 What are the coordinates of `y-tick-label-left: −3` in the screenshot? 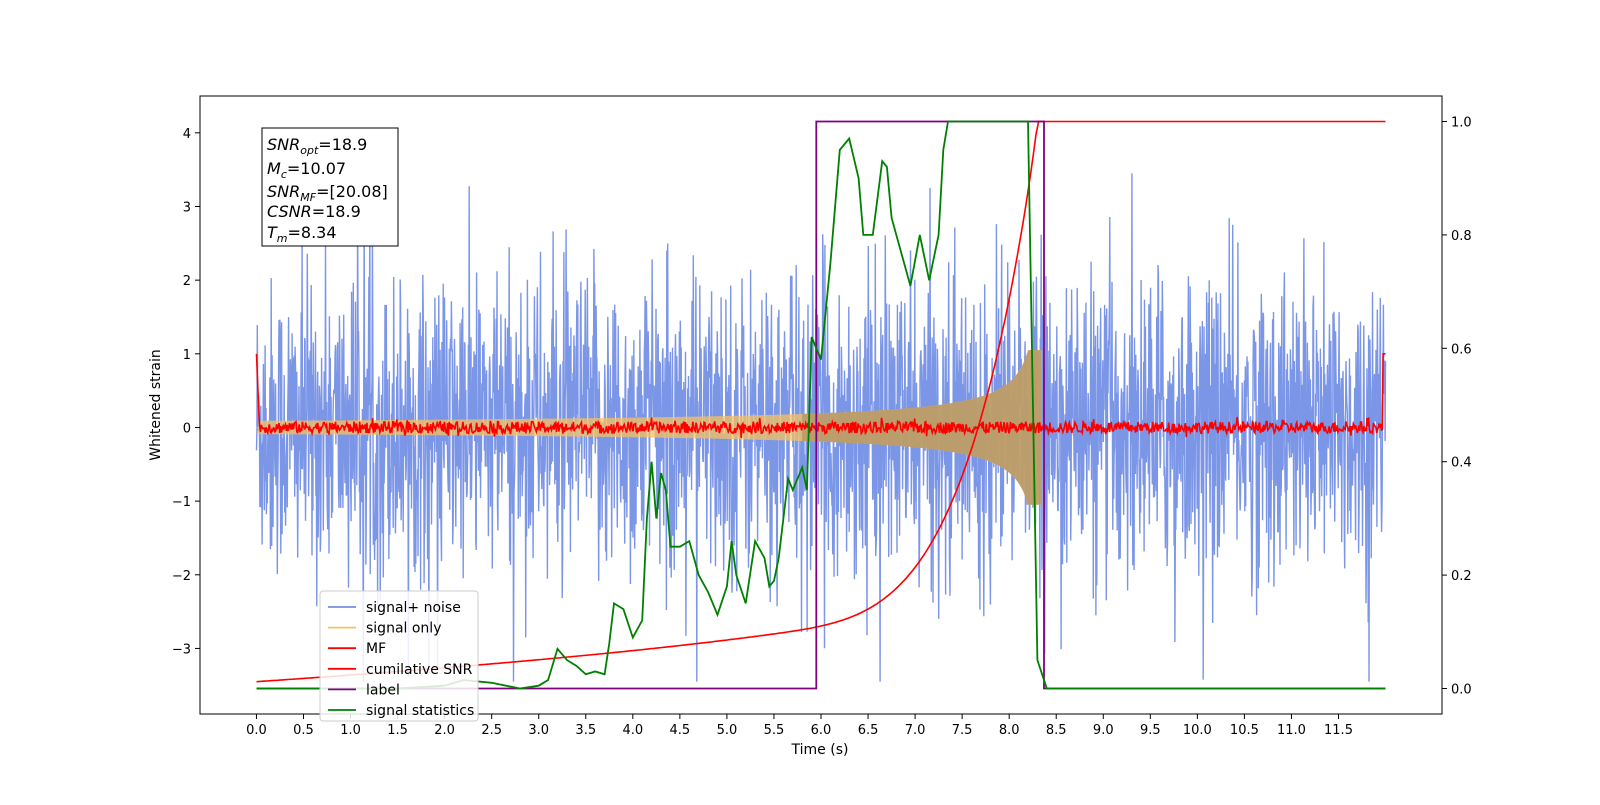 It's located at (181, 649).